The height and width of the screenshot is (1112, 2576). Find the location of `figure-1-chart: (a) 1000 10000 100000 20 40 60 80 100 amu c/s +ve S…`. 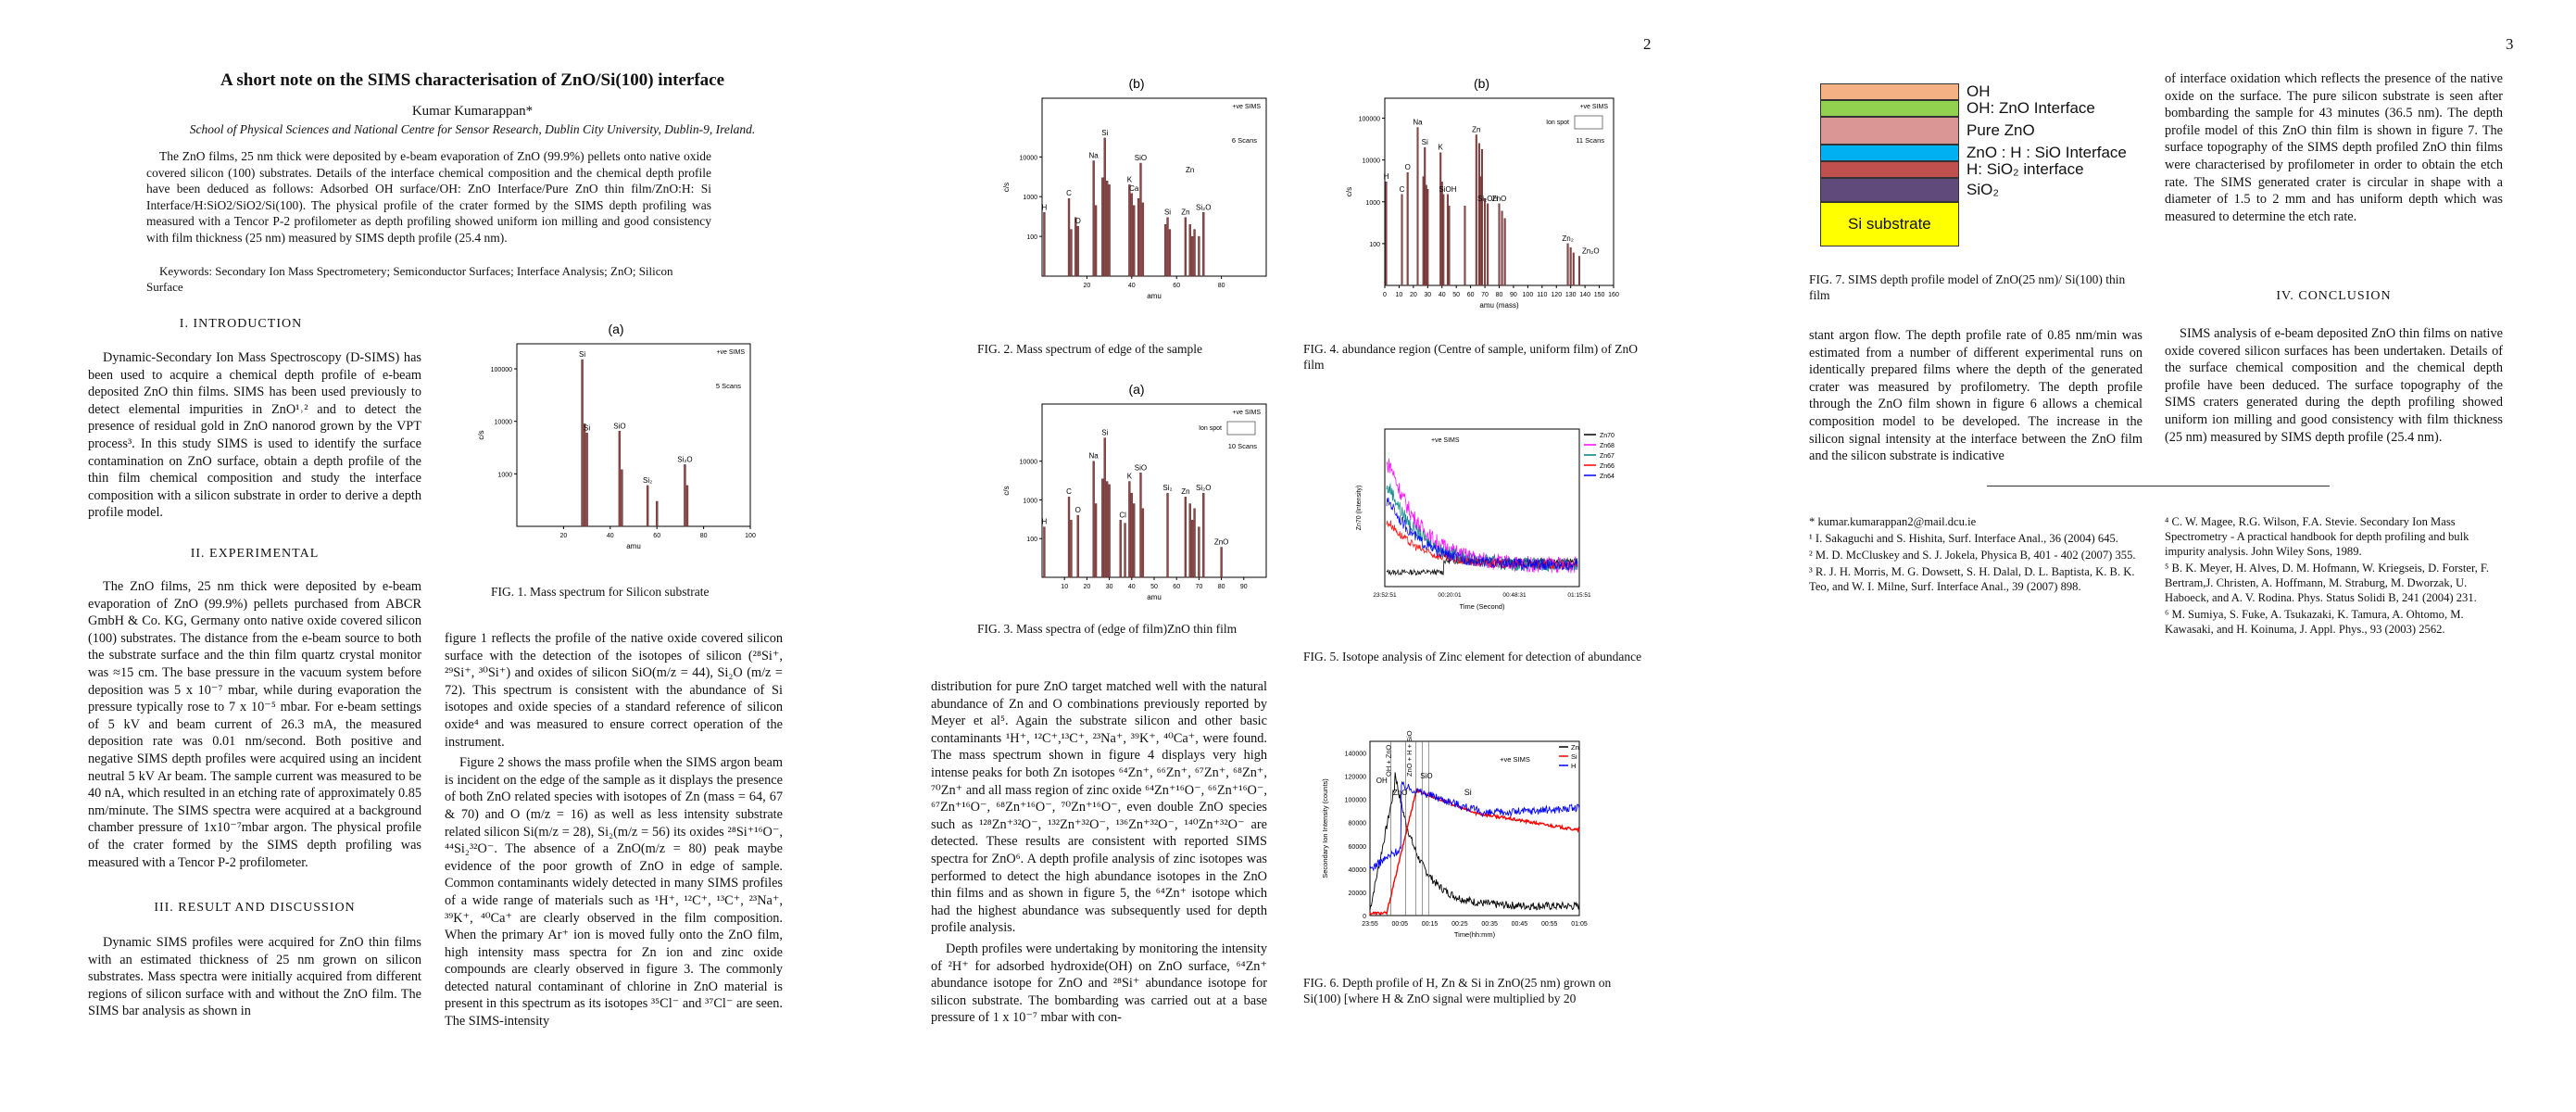

figure-1-chart: (a) 1000 10000 100000 20 40 60 80 100 amu c/s +ve S… is located at coordinates (616, 438).